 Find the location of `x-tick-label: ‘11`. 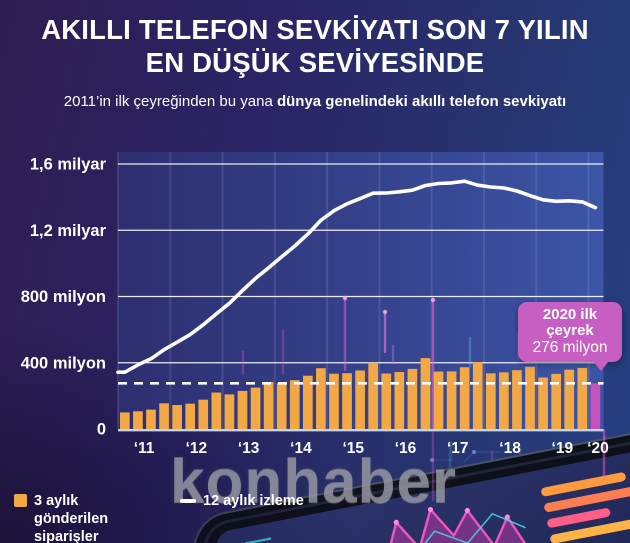

x-tick-label: ‘11 is located at coordinates (144, 448).